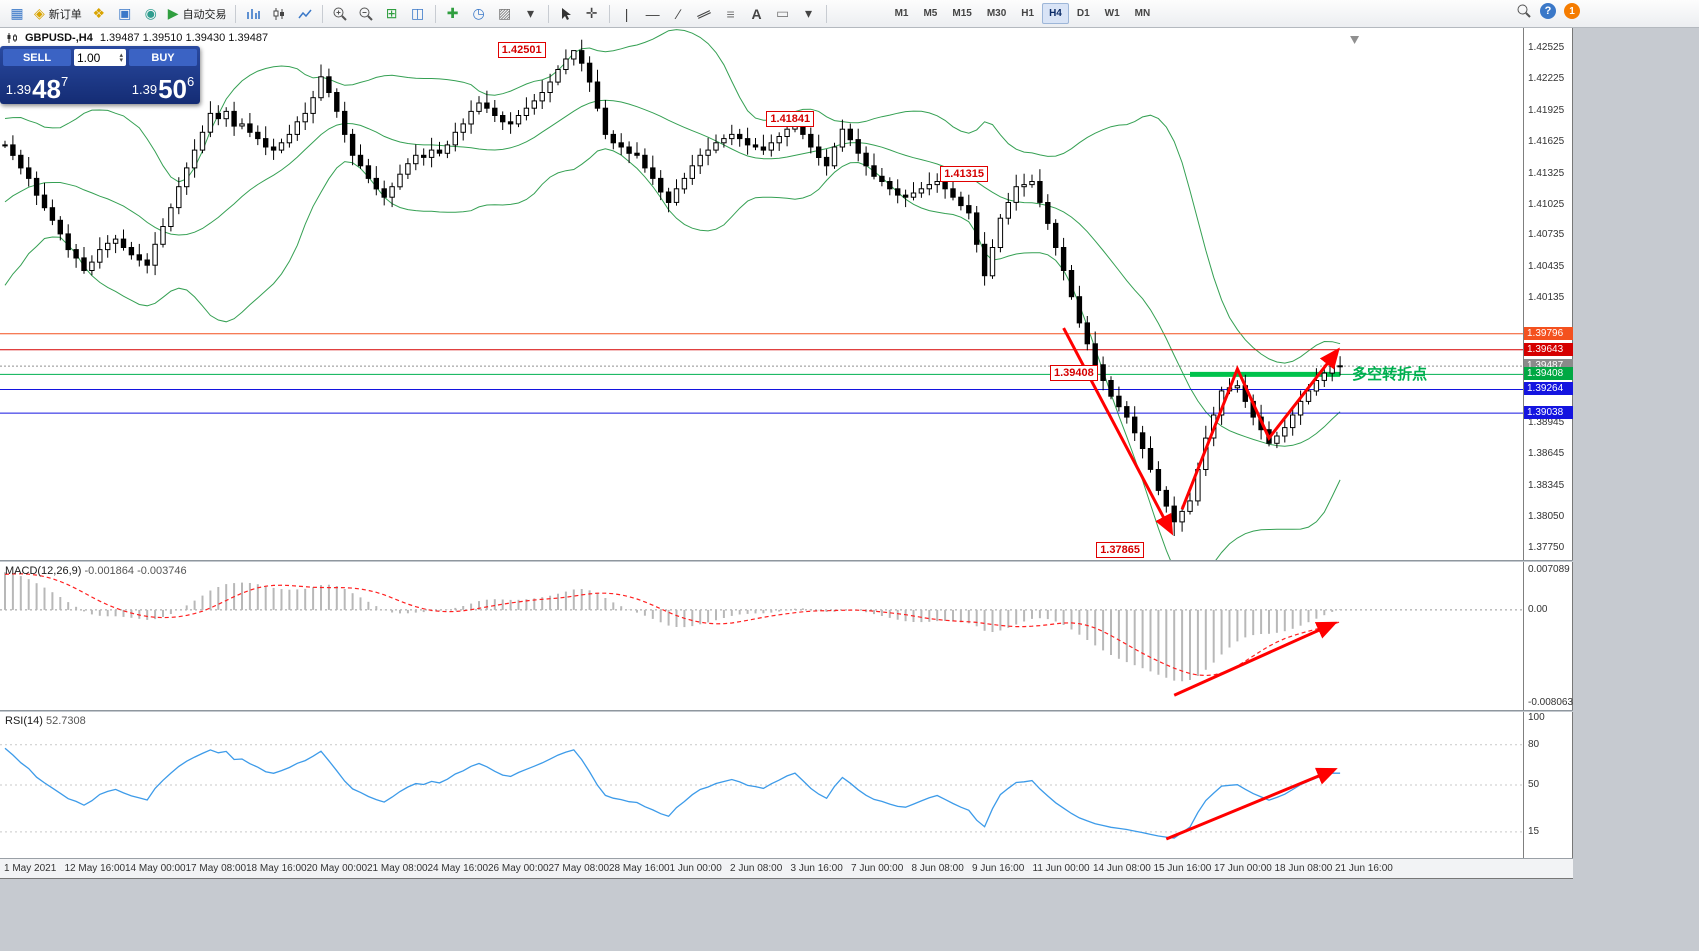 This screenshot has width=1699, height=951. What do you see at coordinates (1546, 298) in the screenshot?
I see `price-tick: 1.40135` at bounding box center [1546, 298].